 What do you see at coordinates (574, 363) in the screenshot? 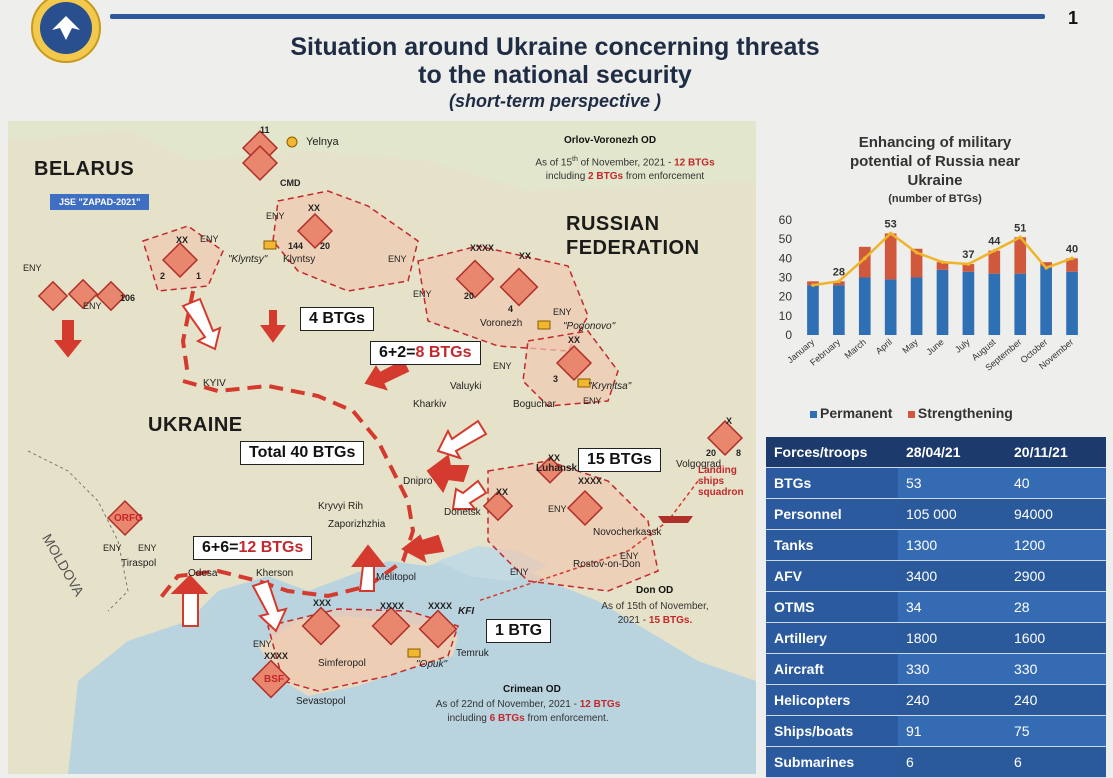
I see `unit-boguchar` at bounding box center [574, 363].